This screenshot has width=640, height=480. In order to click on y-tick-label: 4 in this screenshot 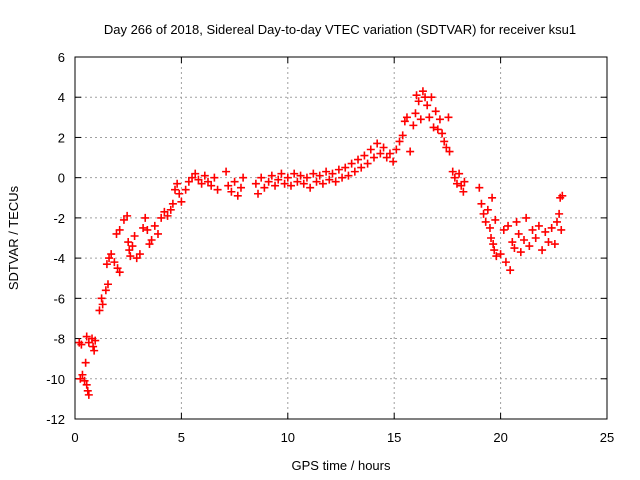, I will do `click(61, 97)`.